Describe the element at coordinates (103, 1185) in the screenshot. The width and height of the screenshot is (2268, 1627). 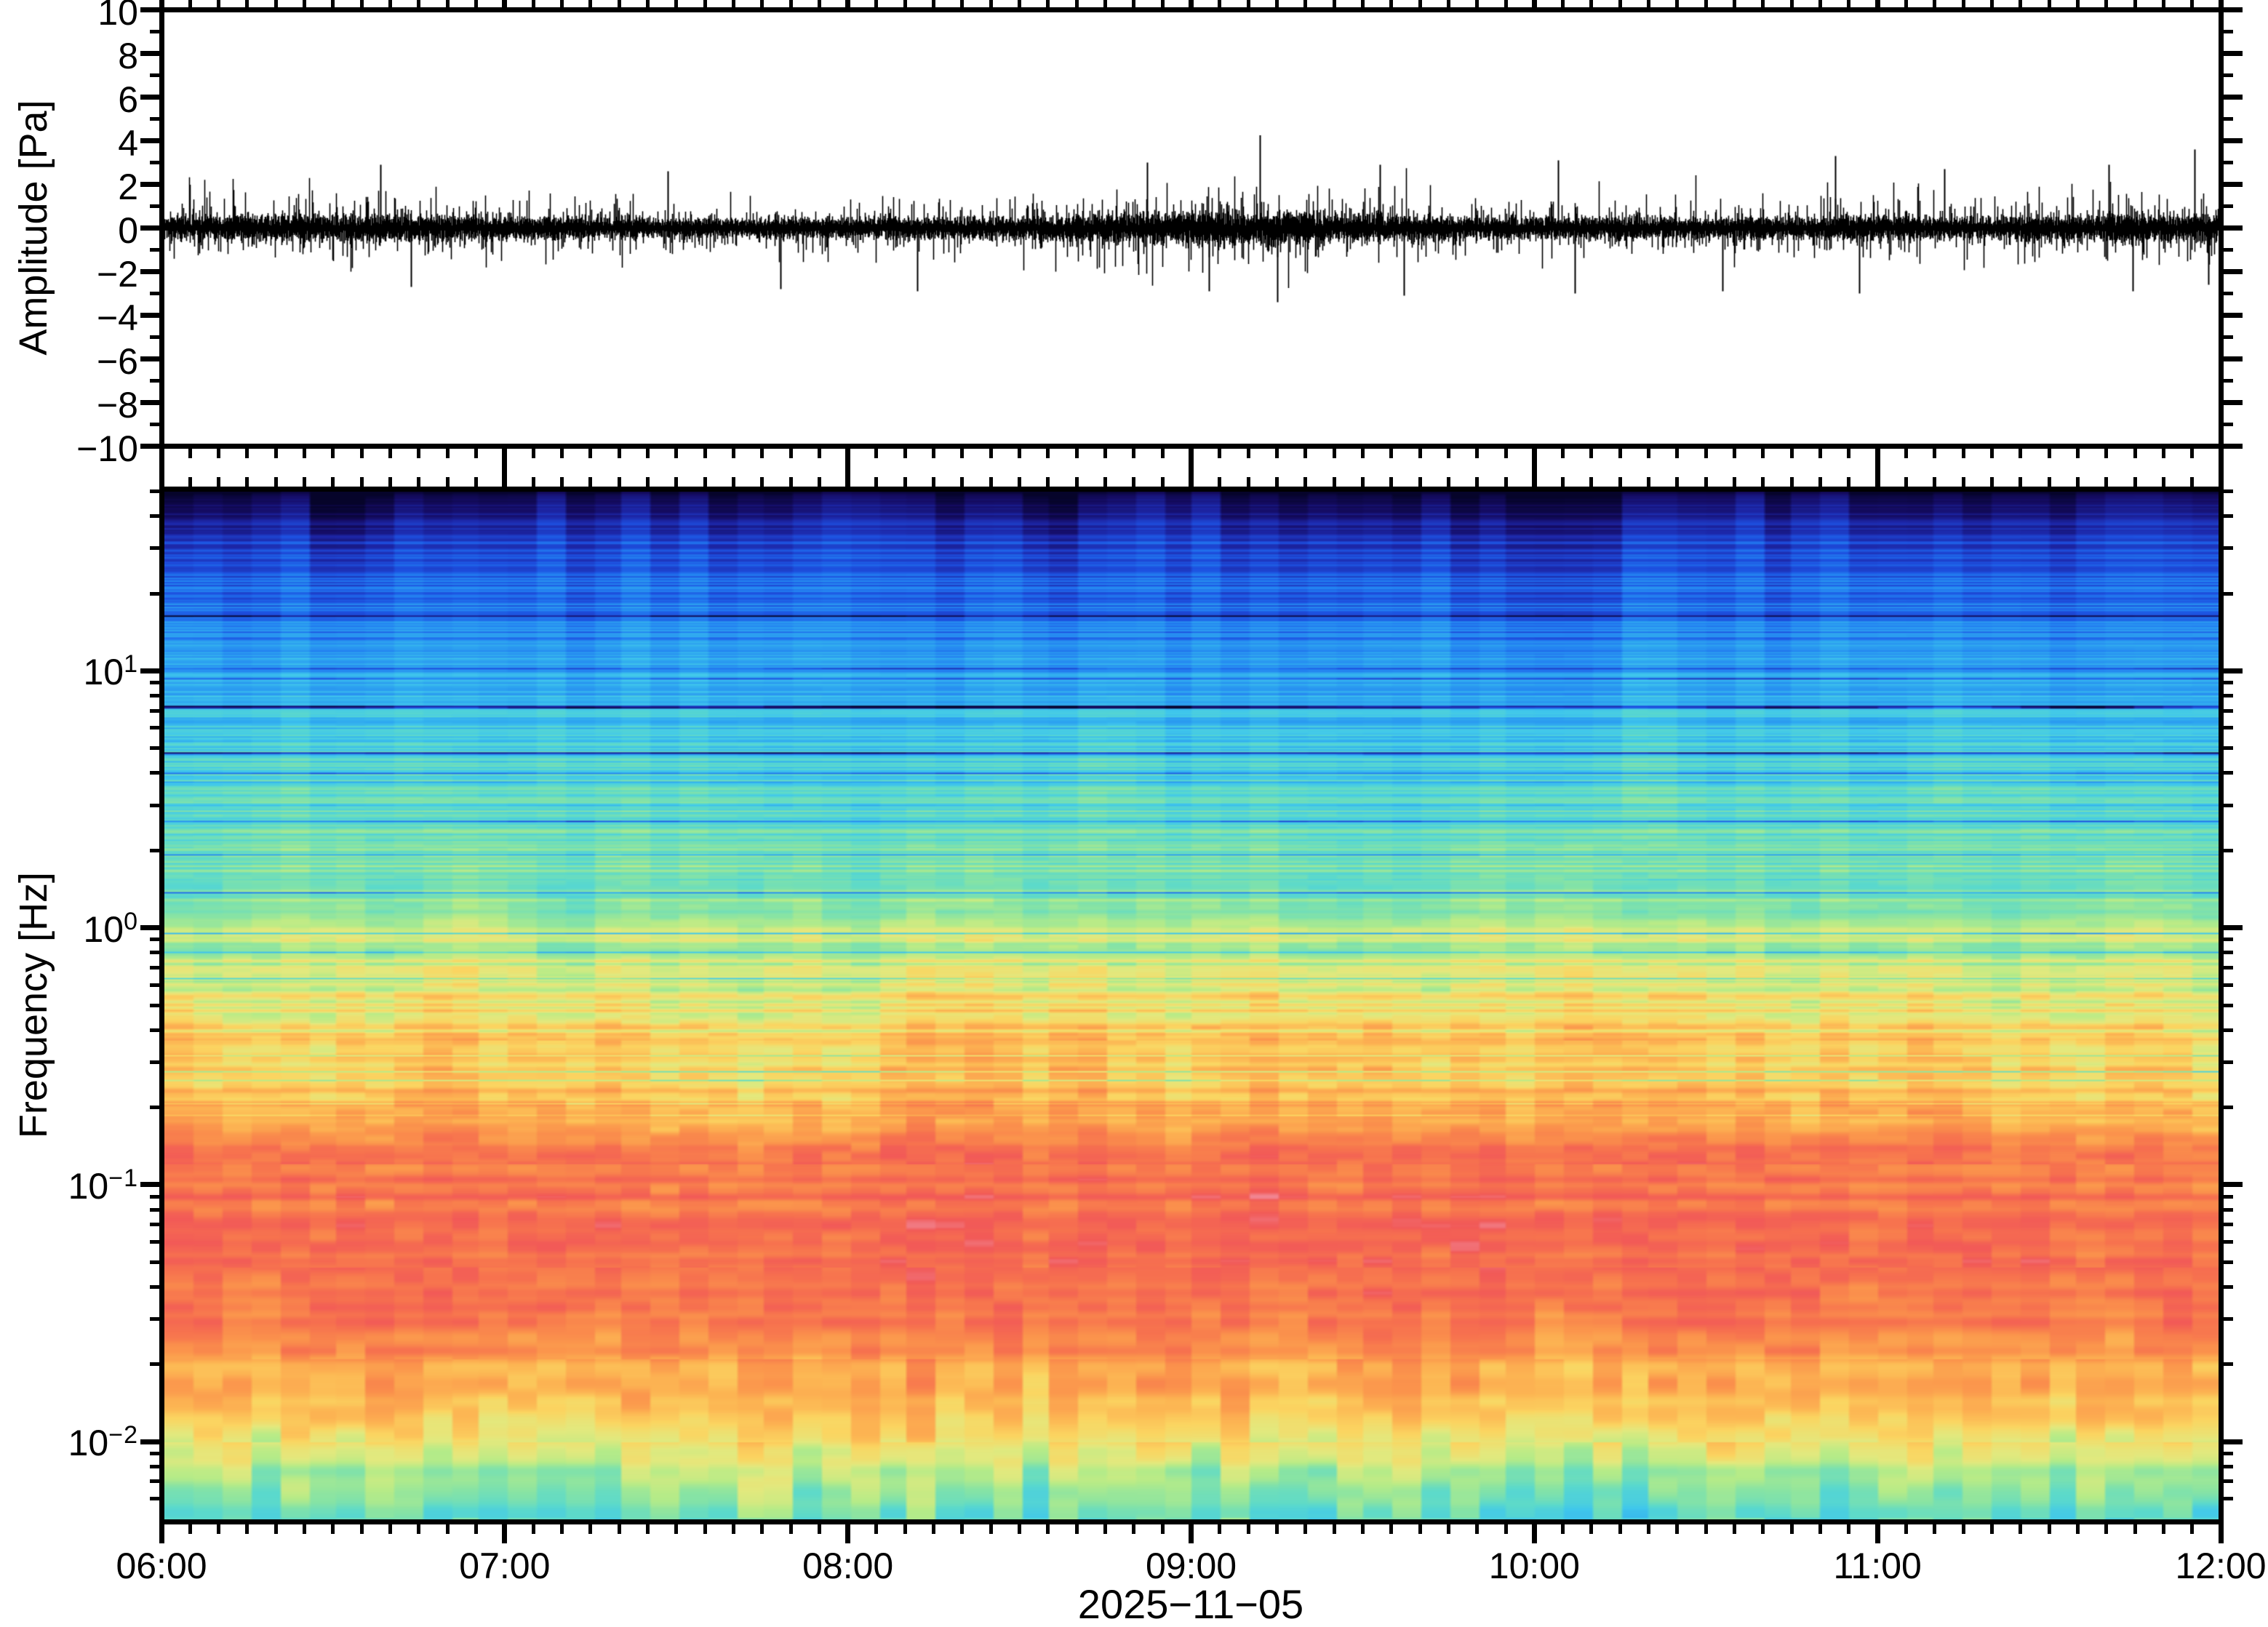
I see `frequency-tick-label: 10−1` at that location.